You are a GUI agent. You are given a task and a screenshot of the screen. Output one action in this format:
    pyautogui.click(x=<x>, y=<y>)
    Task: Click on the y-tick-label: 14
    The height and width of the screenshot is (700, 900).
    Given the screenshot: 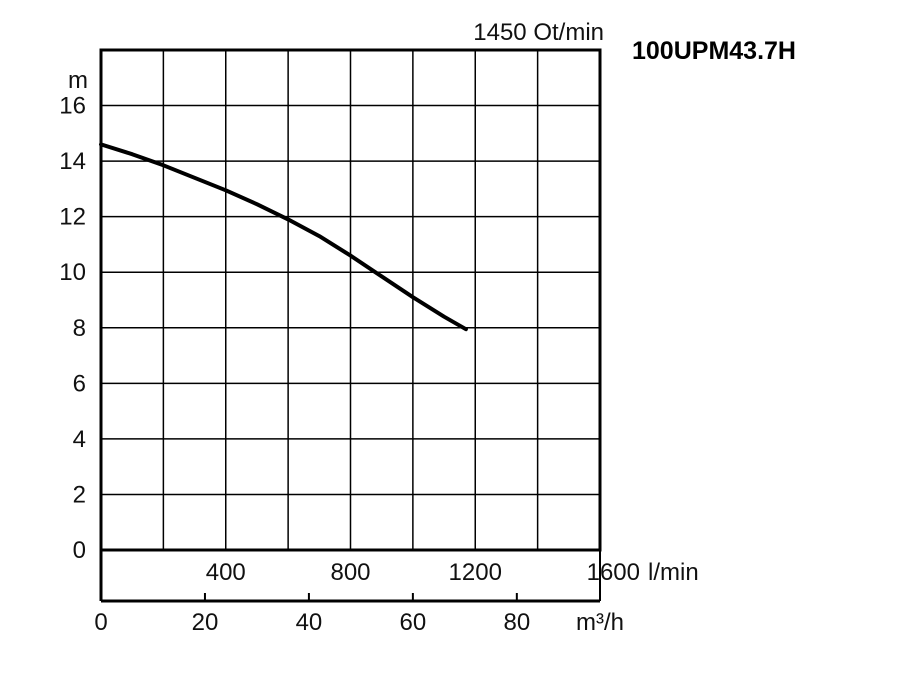 What is the action you would take?
    pyautogui.click(x=72, y=161)
    